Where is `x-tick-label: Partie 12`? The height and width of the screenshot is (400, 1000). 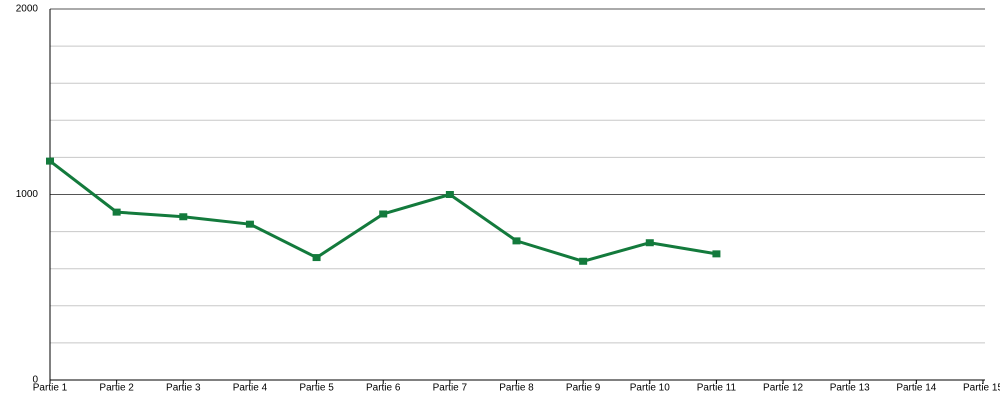
x-tick-label: Partie 12 is located at coordinates (783, 388).